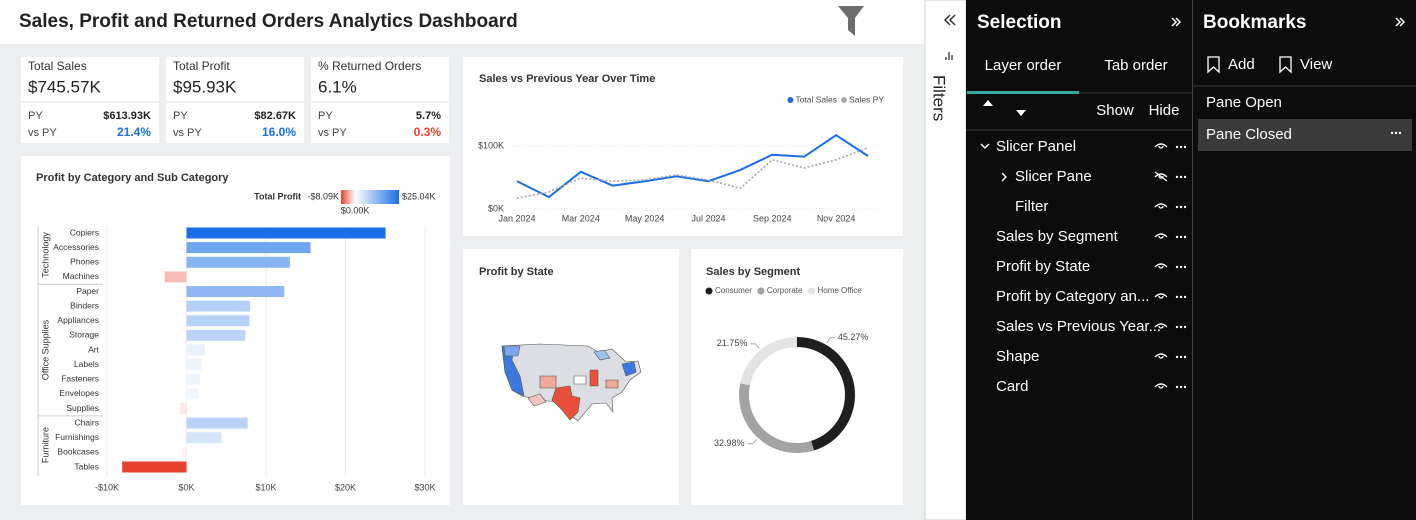  Describe the element at coordinates (1021, 113) in the screenshot. I see `move-down` at that location.